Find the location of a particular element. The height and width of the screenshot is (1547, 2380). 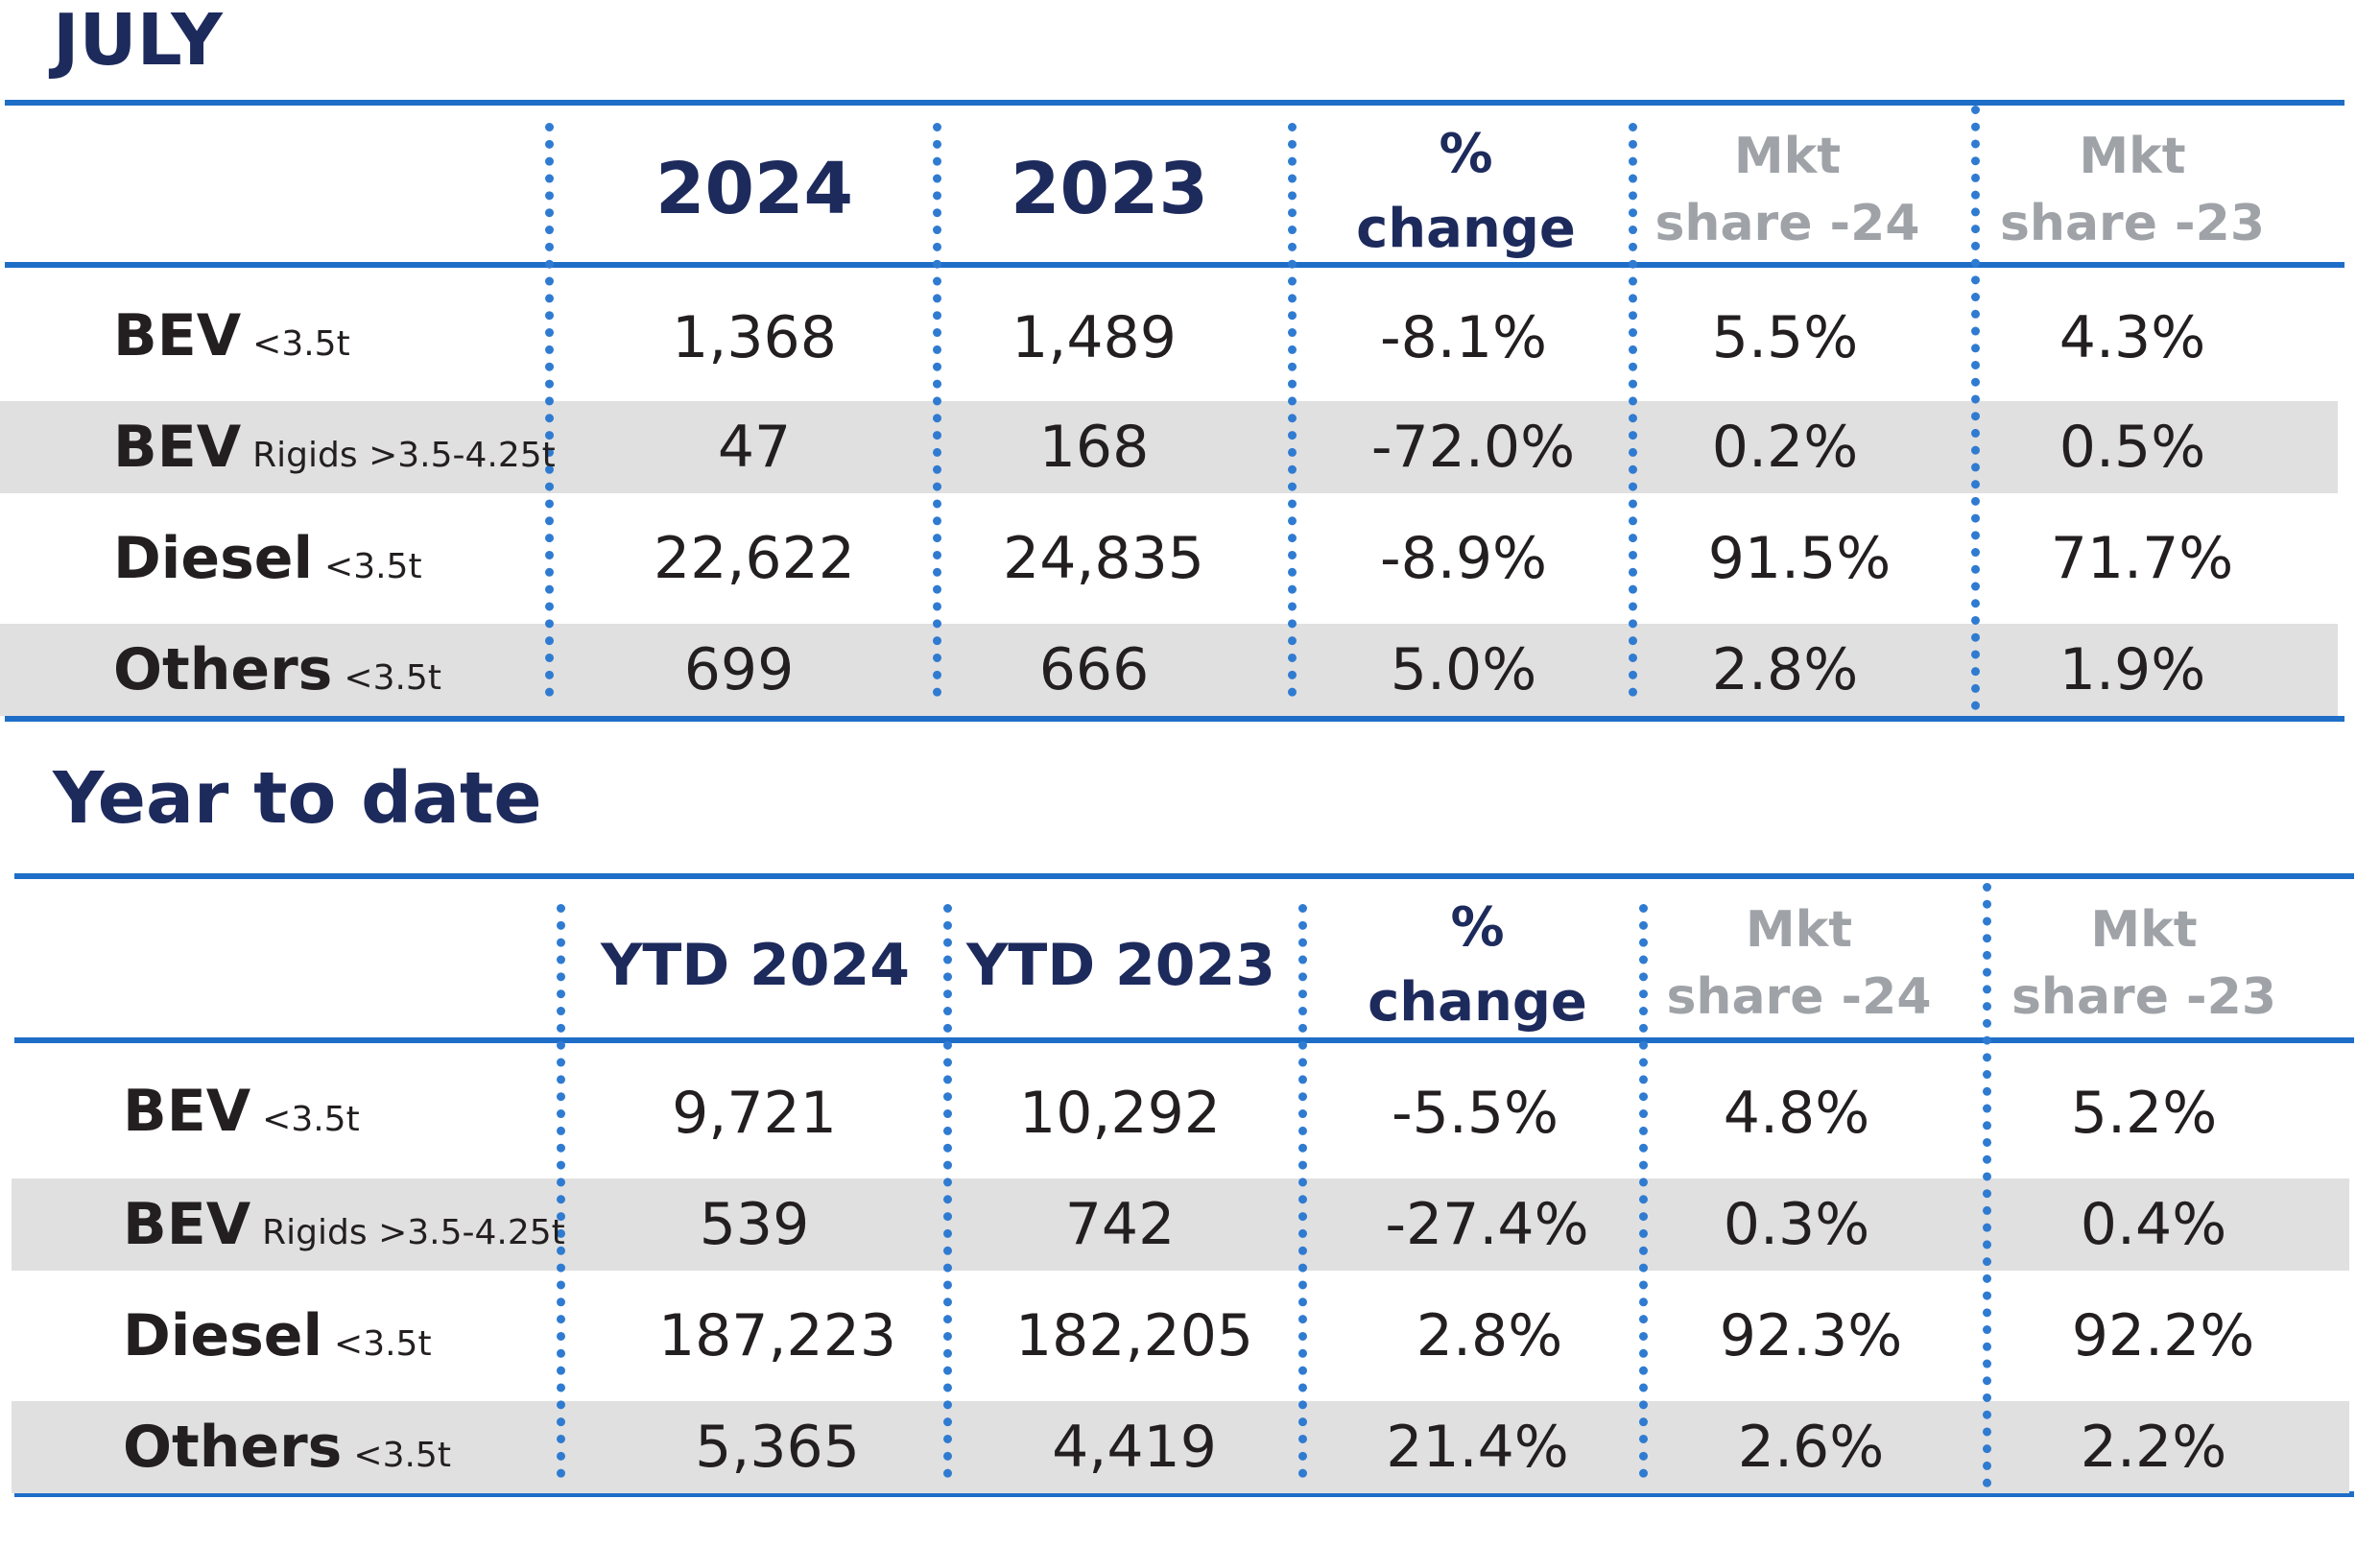

header-mkt-share-23: Mkt share -23 is located at coordinates (2143, 964).